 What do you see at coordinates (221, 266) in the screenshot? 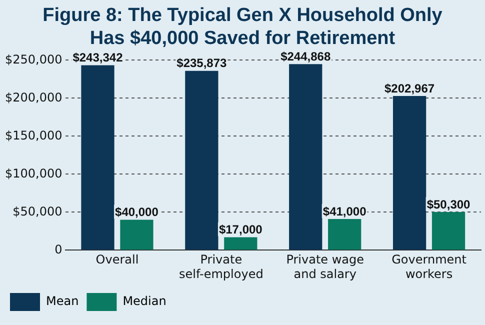
I see `x-tick-label: Private self-employed` at bounding box center [221, 266].